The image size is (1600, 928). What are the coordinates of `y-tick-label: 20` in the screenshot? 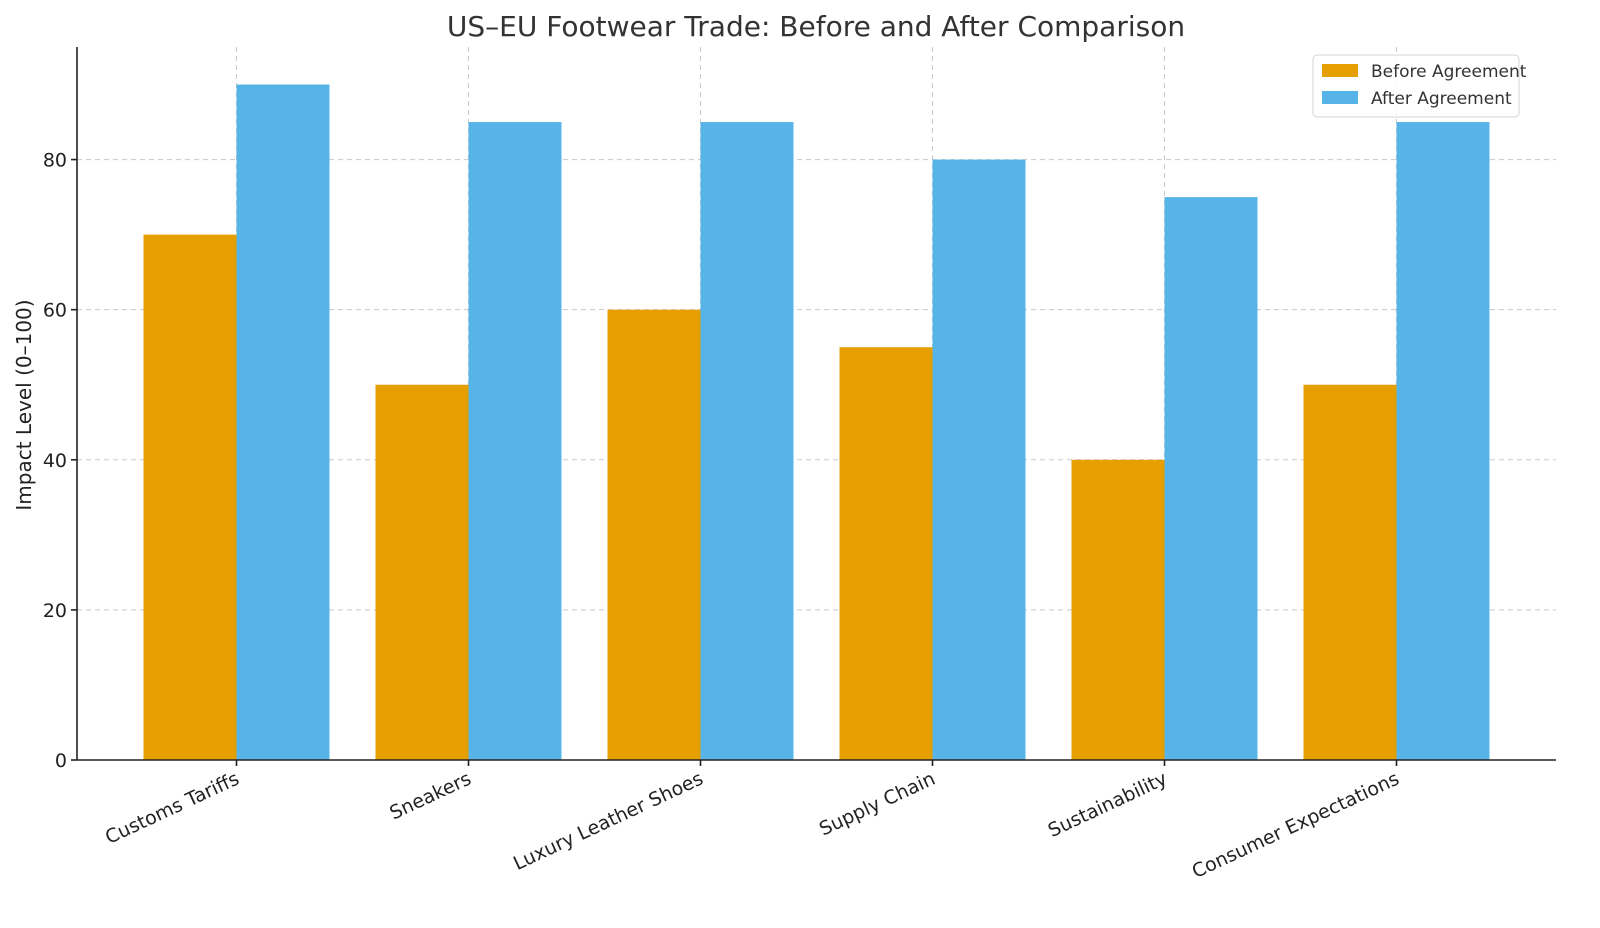 It's located at (55, 611).